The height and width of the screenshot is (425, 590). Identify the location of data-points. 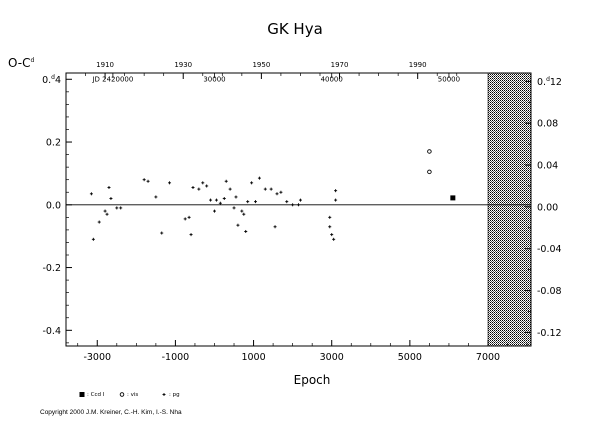
(272, 195).